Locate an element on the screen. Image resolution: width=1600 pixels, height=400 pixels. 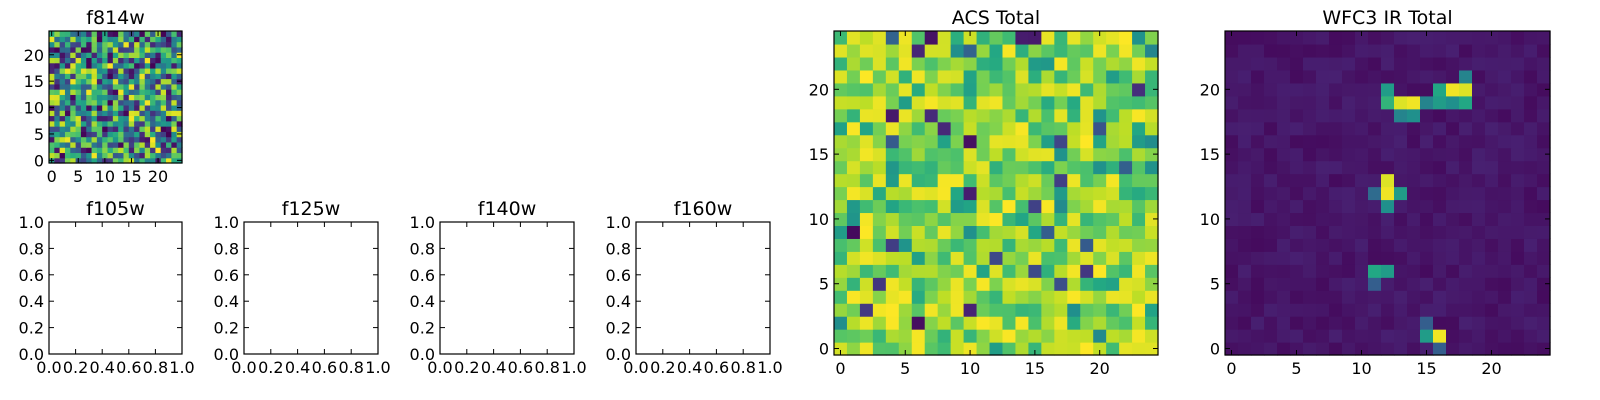
y-tick-label: 0.0 is located at coordinates (422, 354).